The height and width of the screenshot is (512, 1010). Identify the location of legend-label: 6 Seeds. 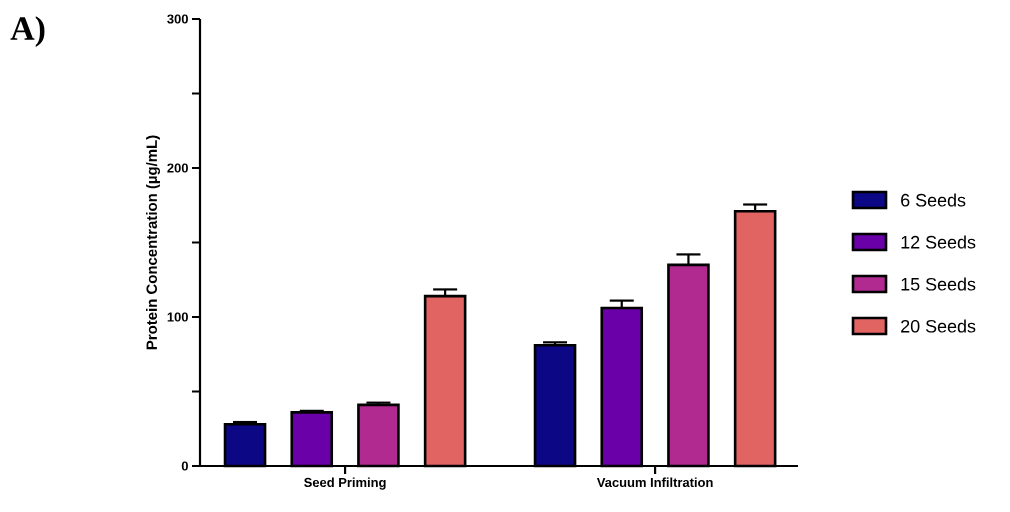
(933, 200).